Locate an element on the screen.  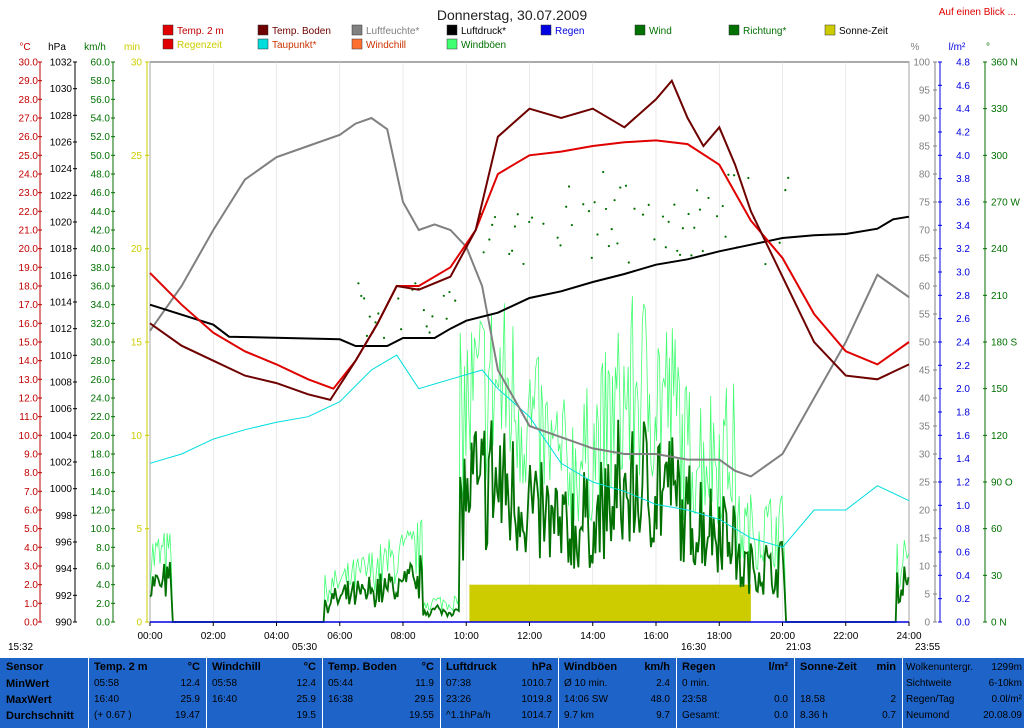
tick-label: 4.0 is located at coordinates (103, 585).